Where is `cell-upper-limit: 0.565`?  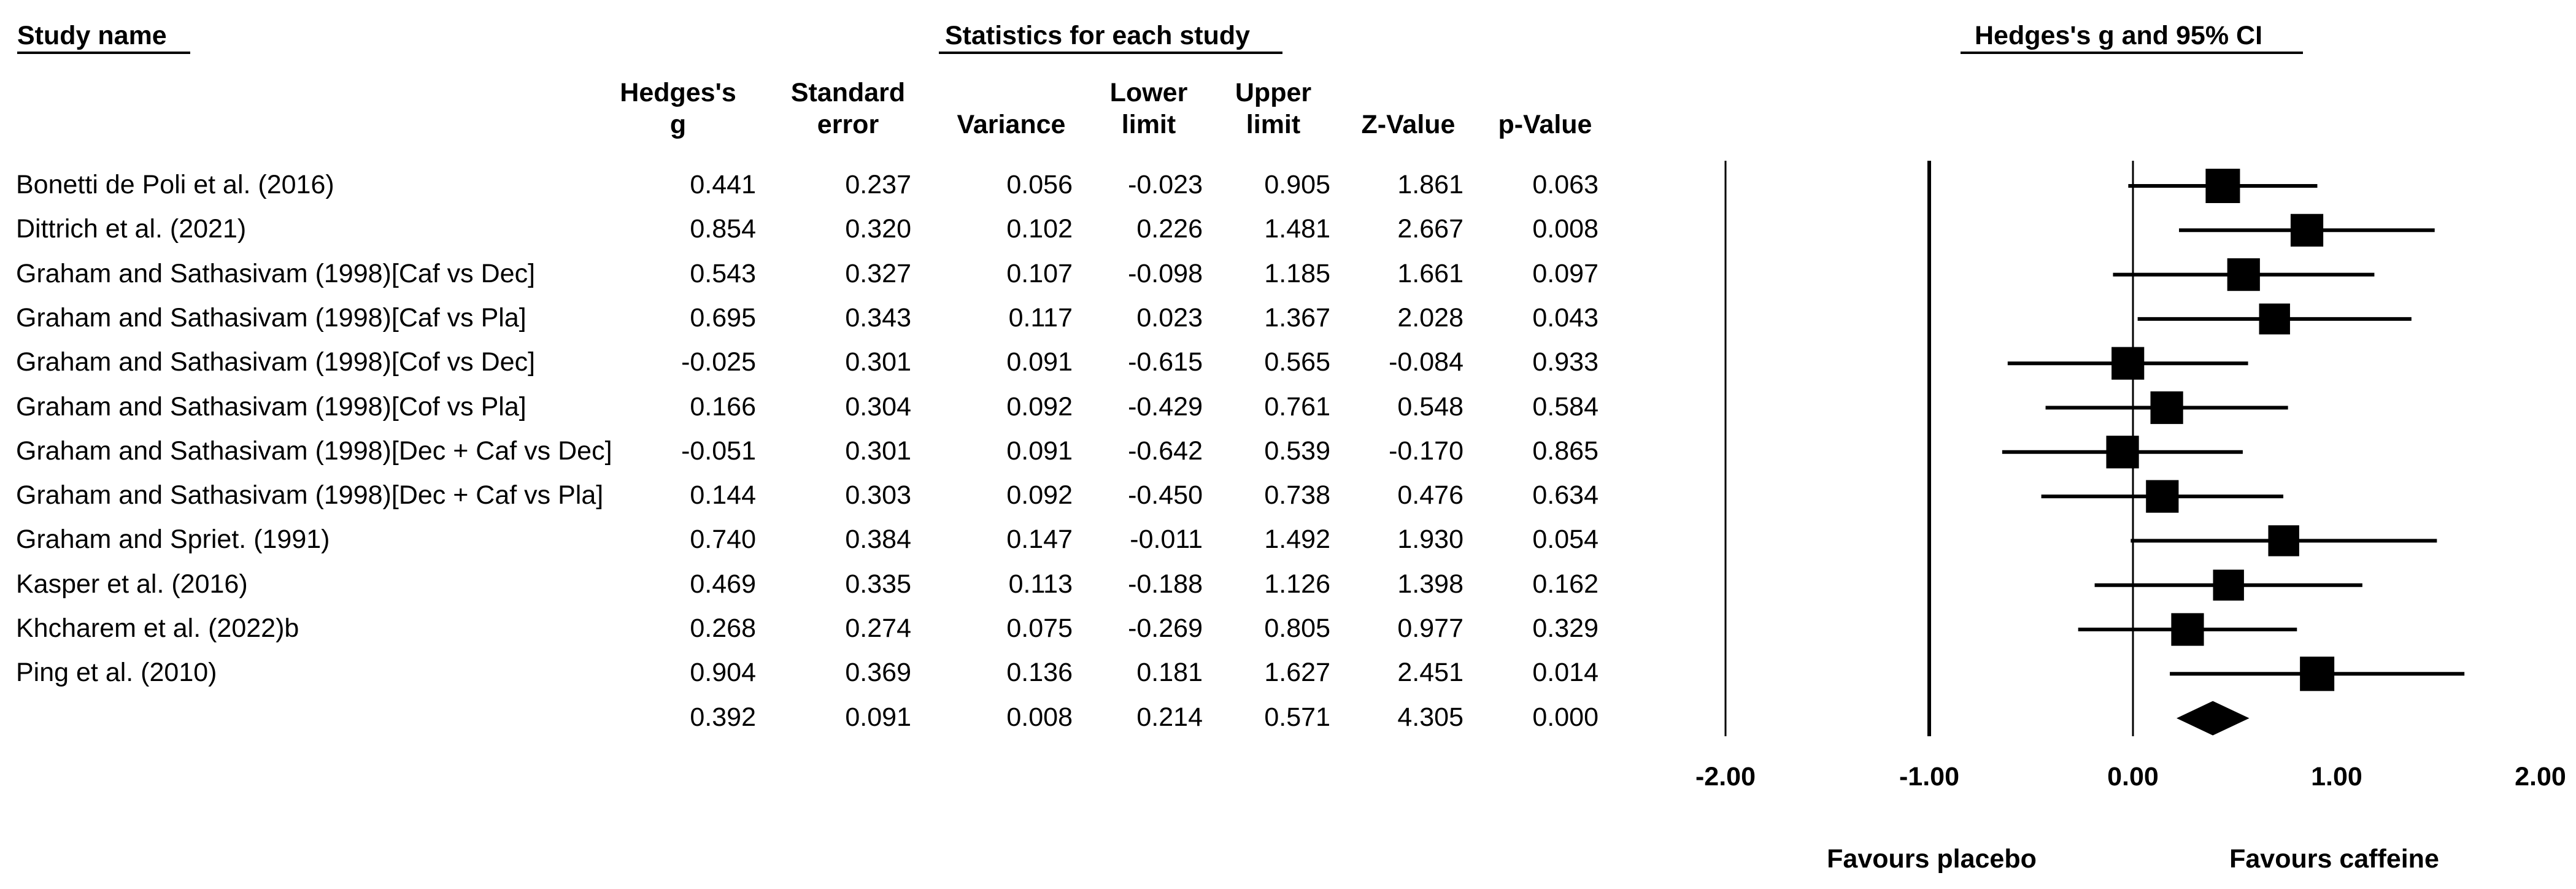
cell-upper-limit: 0.565 is located at coordinates (1297, 362).